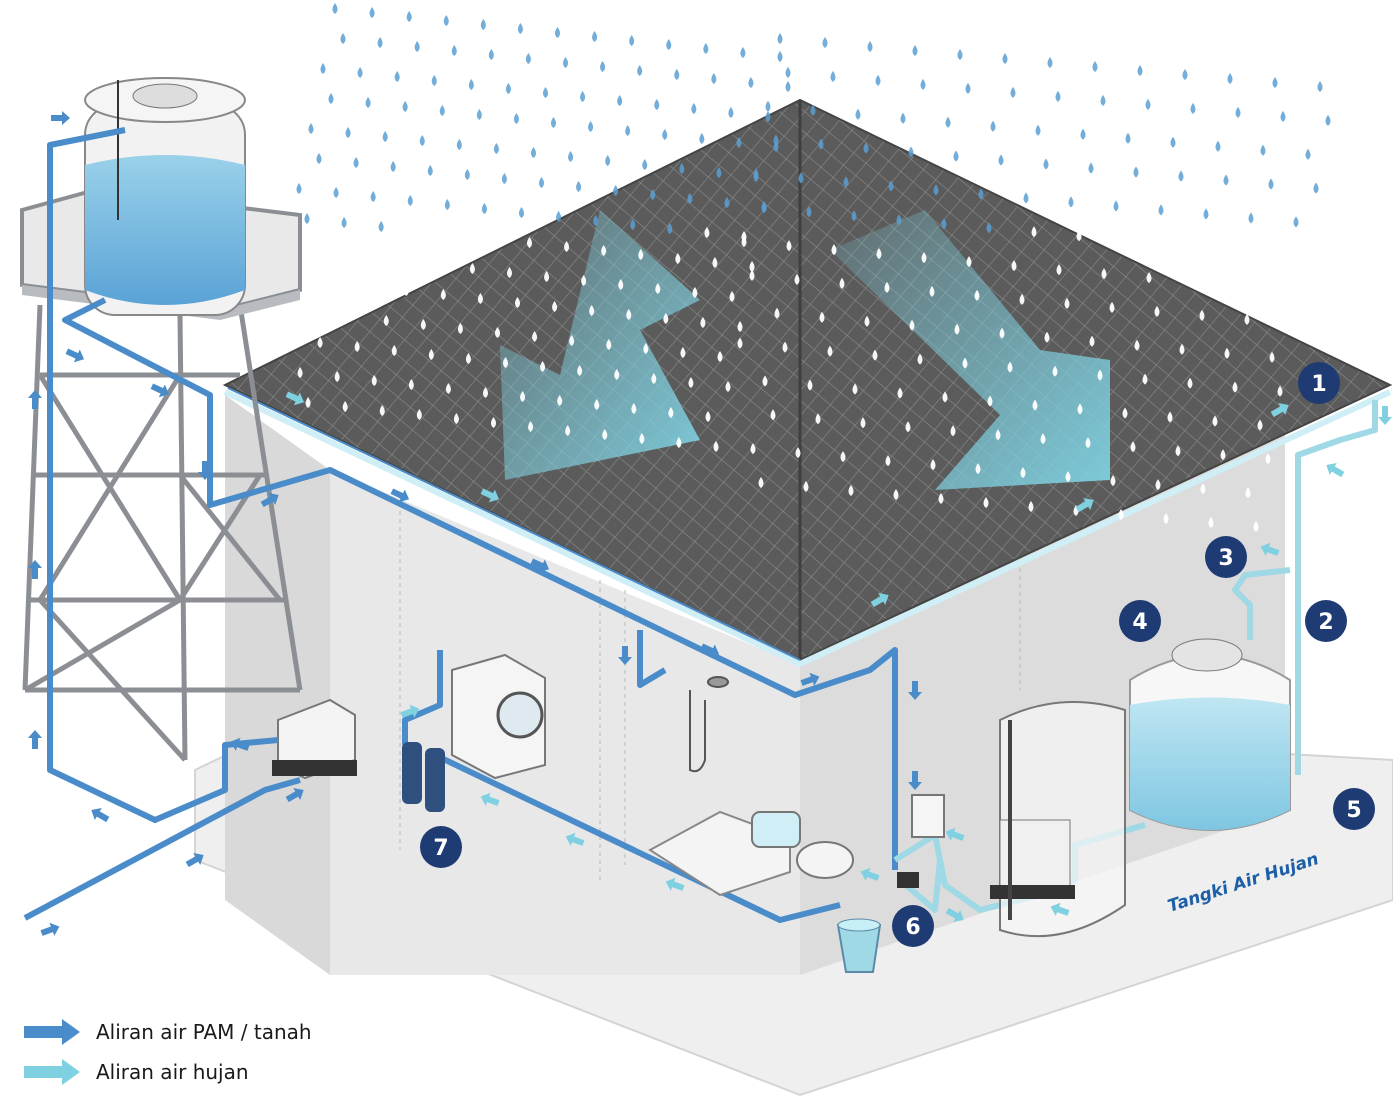 This screenshot has width=1393, height=1098. Describe the element at coordinates (161, 419) in the screenshot. I see `water-tower` at that location.